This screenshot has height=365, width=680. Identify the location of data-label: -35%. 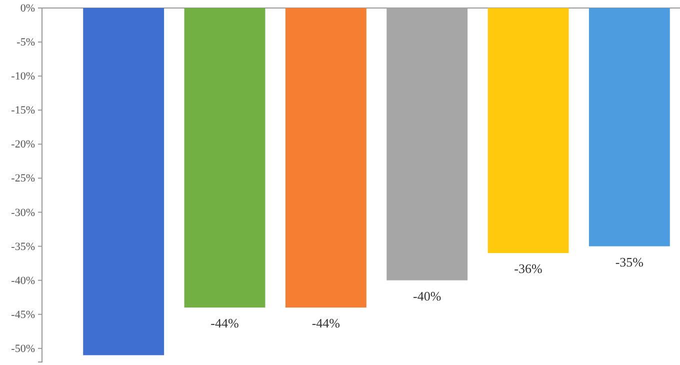
(629, 262).